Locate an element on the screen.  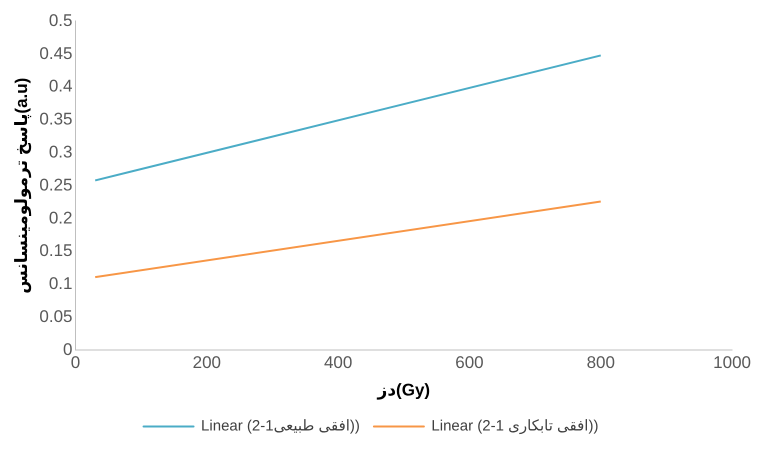
y-tick-label: 0.2 is located at coordinates (60, 218).